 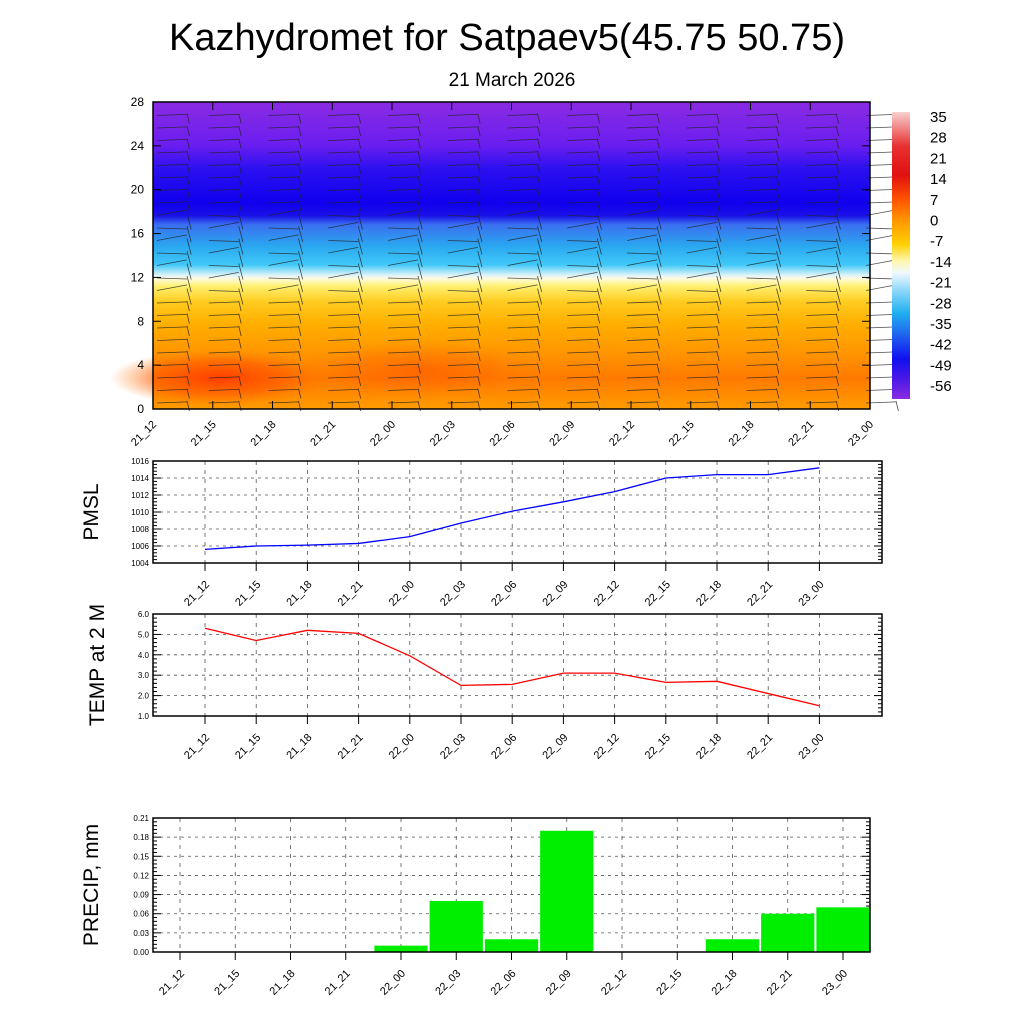 I want to click on x-tick-label: 21_18, so click(x=299, y=594).